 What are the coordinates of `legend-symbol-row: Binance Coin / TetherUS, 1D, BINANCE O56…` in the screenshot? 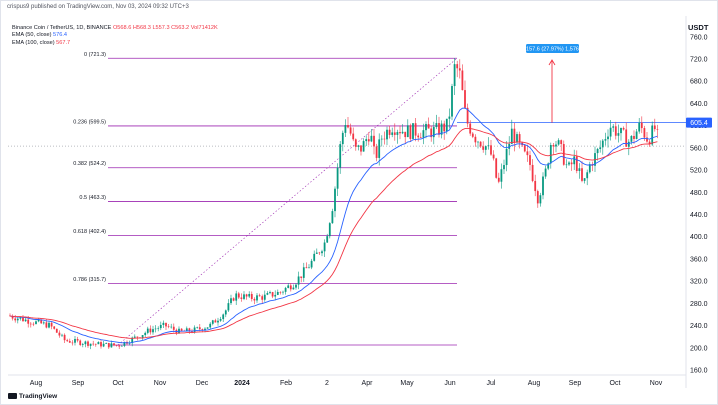 It's located at (115, 28).